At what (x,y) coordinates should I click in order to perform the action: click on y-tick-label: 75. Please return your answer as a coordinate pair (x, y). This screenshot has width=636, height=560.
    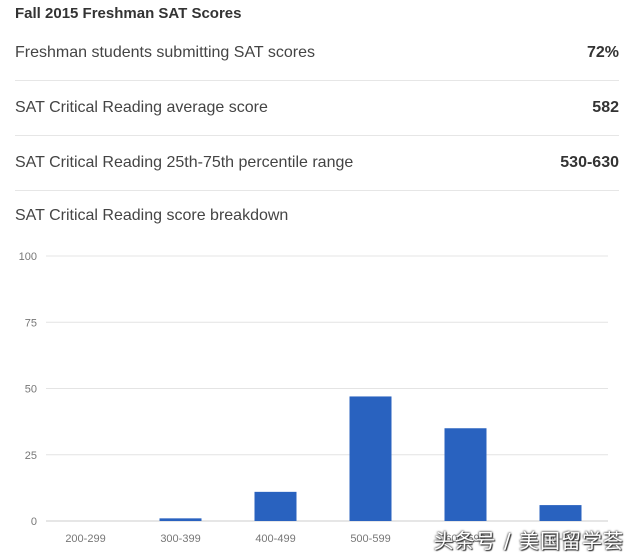
    Looking at the image, I should click on (31, 323).